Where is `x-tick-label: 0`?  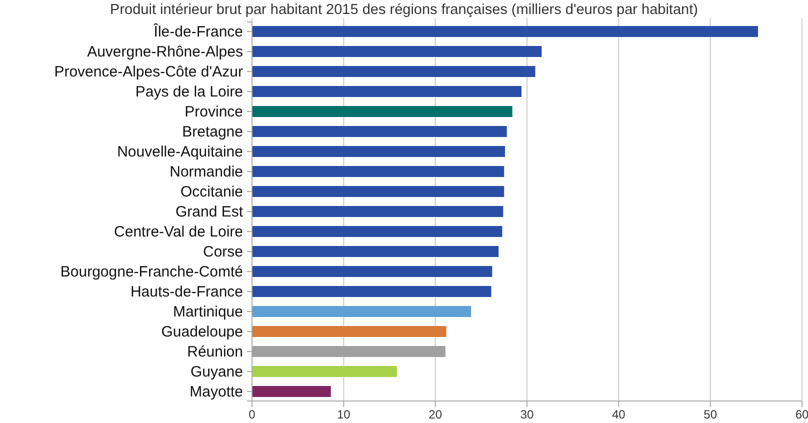 x-tick-label: 0 is located at coordinates (252, 415).